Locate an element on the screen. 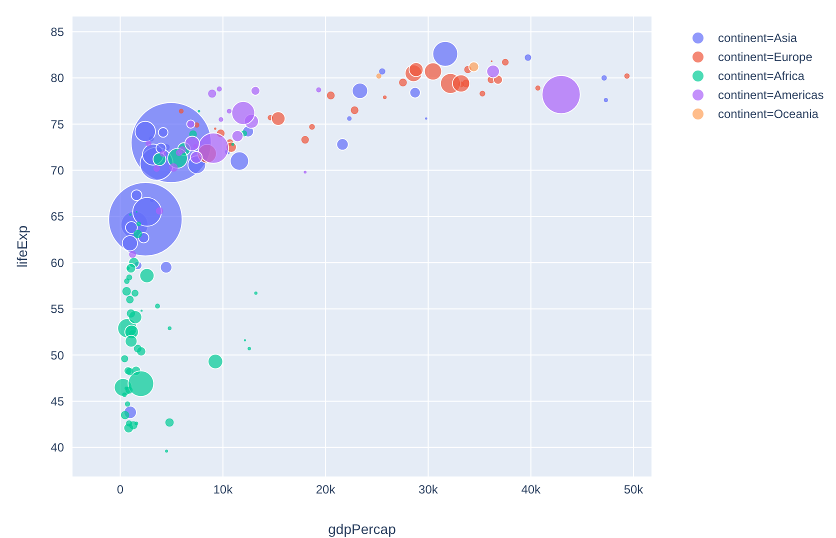 Image resolution: width=836 pixels, height=538 pixels. x-tick-label: 40k is located at coordinates (531, 489).